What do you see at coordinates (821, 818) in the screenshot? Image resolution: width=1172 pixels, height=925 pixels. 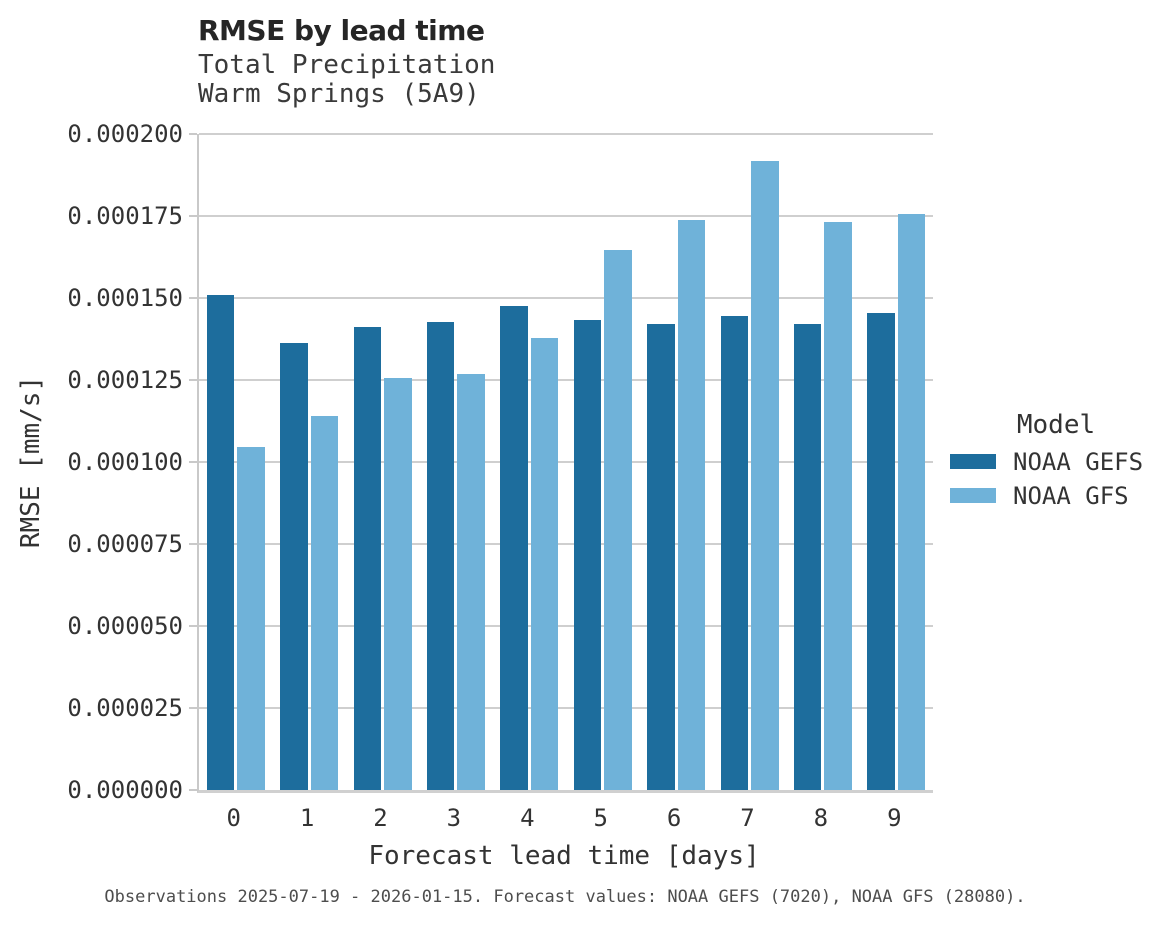 I see `x-tick-label: 8` at bounding box center [821, 818].